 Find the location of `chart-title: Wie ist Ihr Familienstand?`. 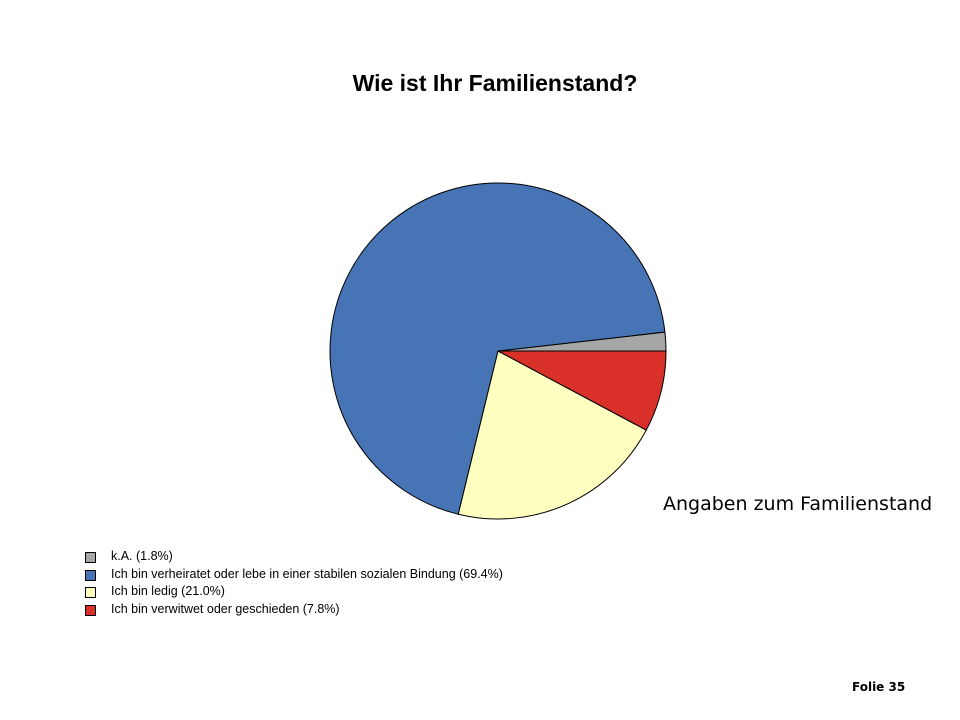

chart-title: Wie ist Ihr Familienstand? is located at coordinates (495, 83).